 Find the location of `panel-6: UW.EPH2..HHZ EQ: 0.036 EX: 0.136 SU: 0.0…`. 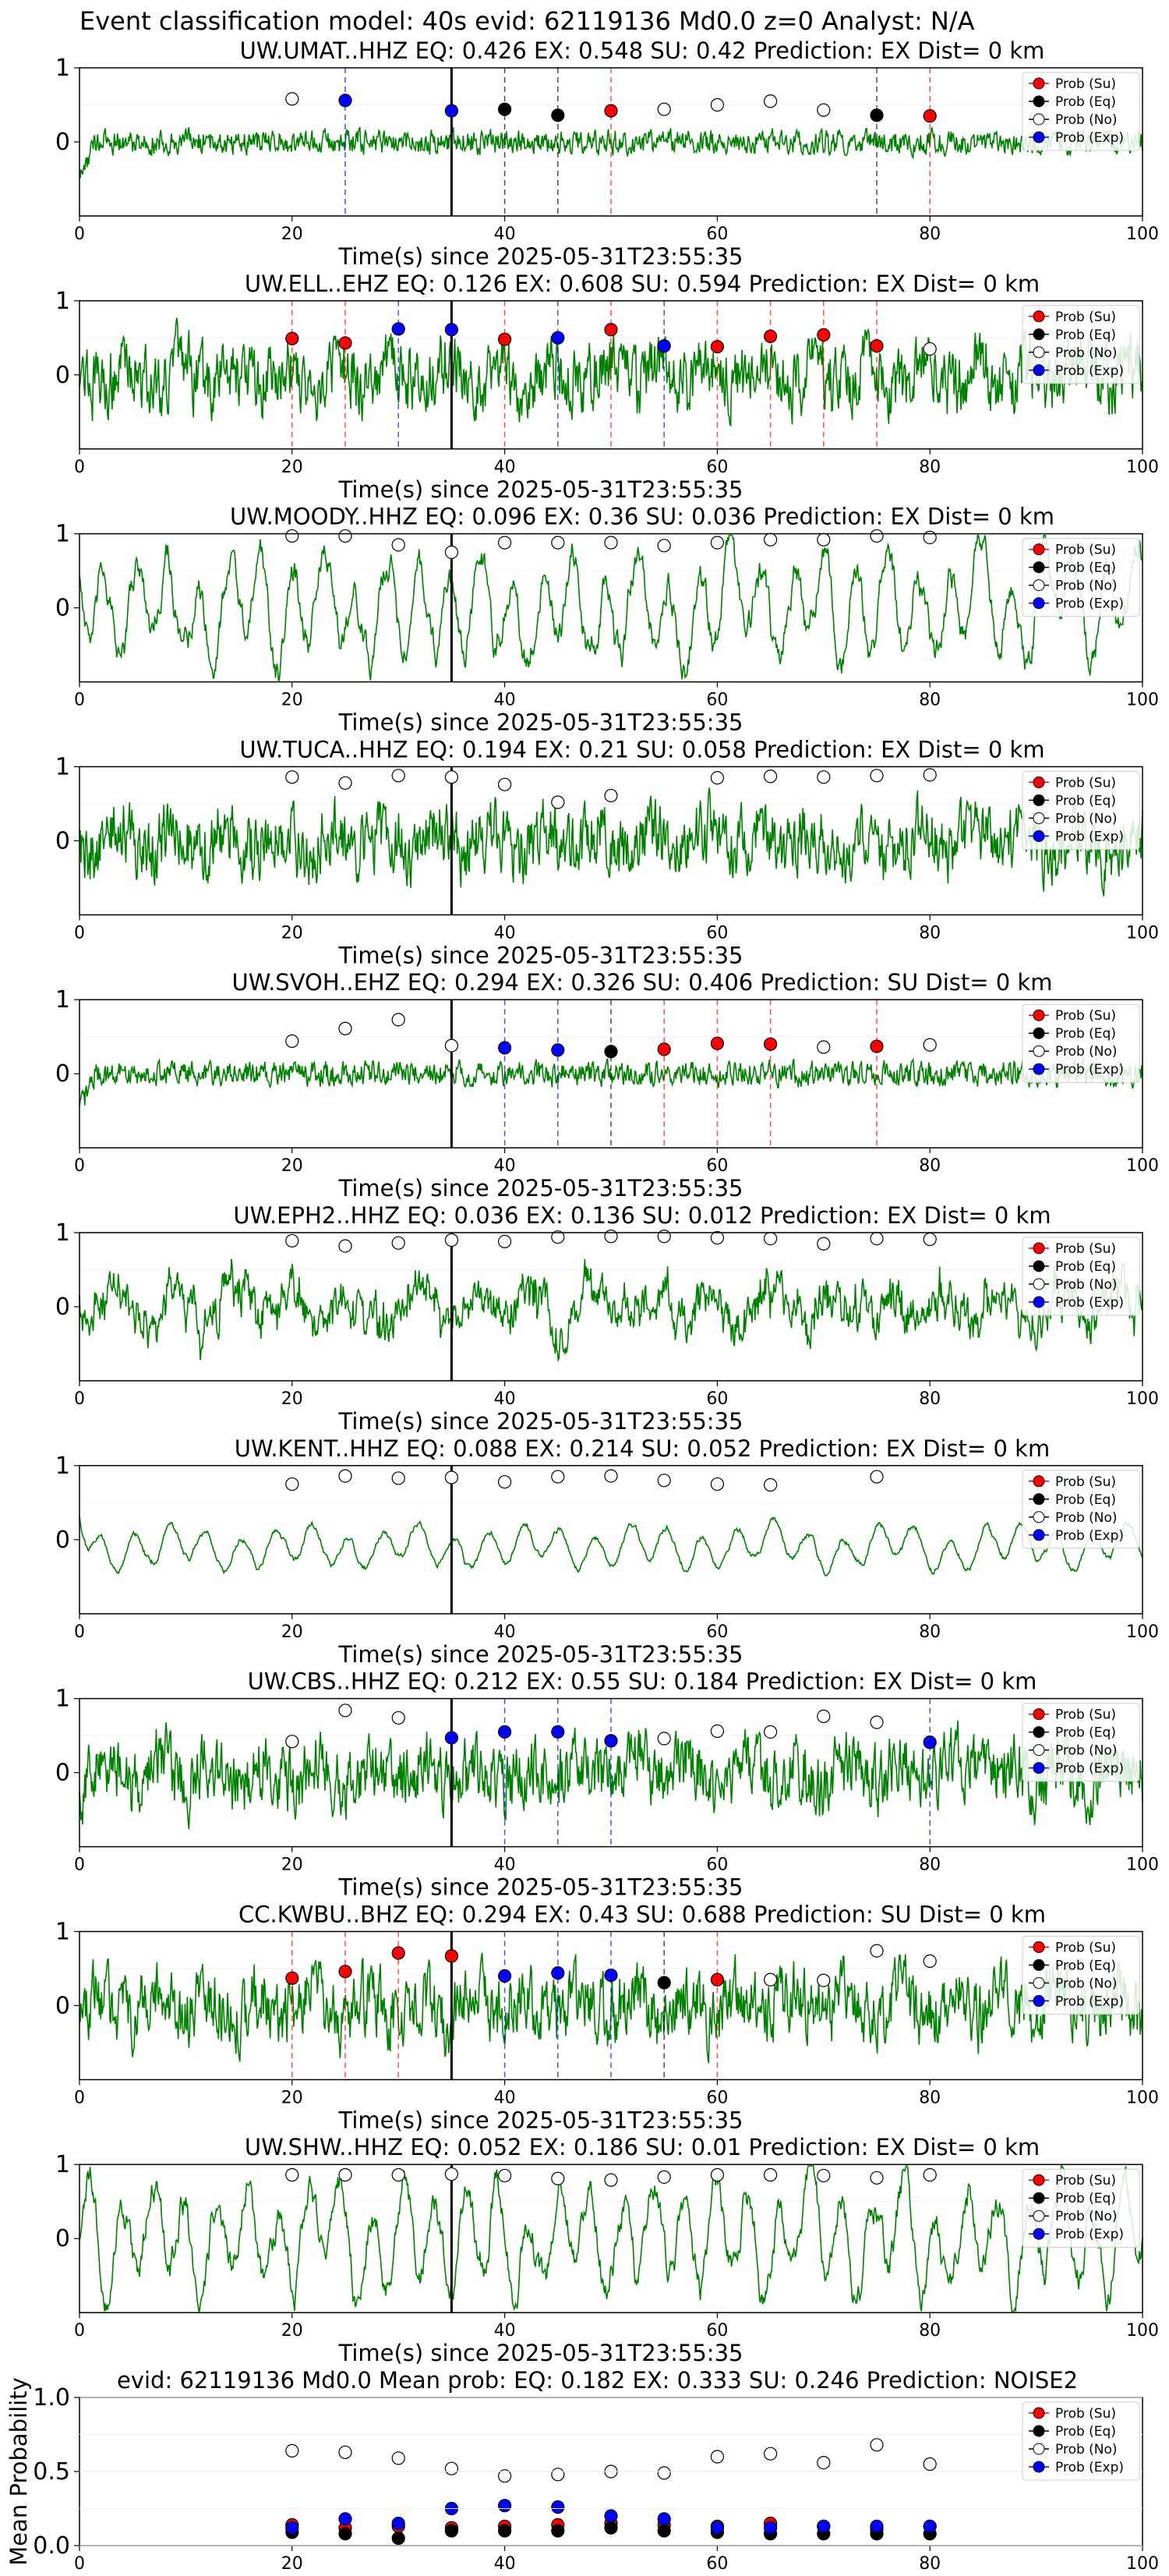

panel-6: UW.EPH2..HHZ EQ: 0.036 EX: 0.136 SU: 0.0… is located at coordinates (611, 1318).